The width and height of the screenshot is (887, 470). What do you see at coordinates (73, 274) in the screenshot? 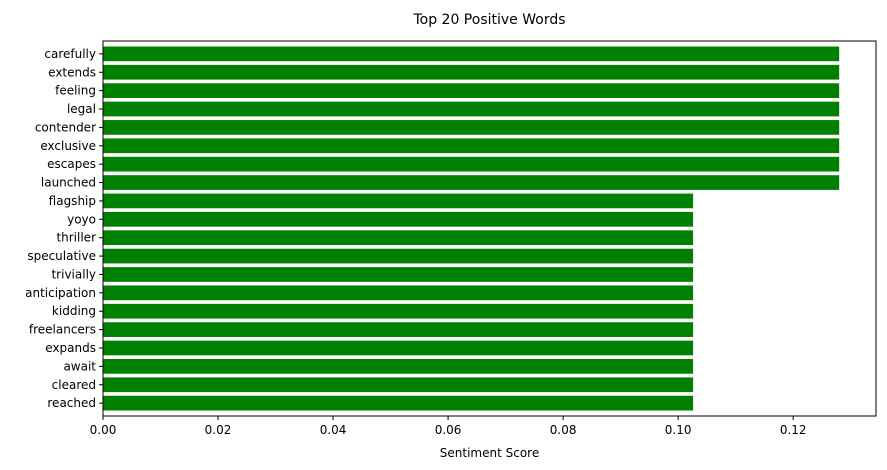
I see `y-tick-label: trivially` at bounding box center [73, 274].